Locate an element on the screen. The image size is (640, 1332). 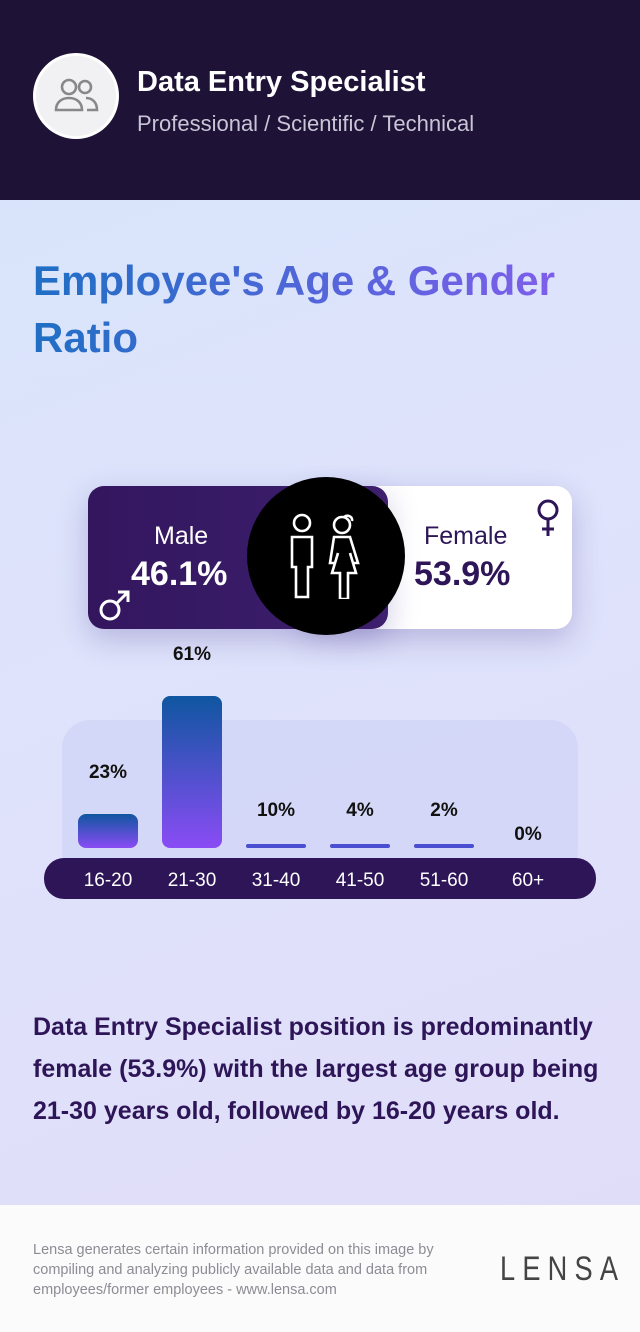
bar-value-label: 61% is located at coordinates (192, 654).